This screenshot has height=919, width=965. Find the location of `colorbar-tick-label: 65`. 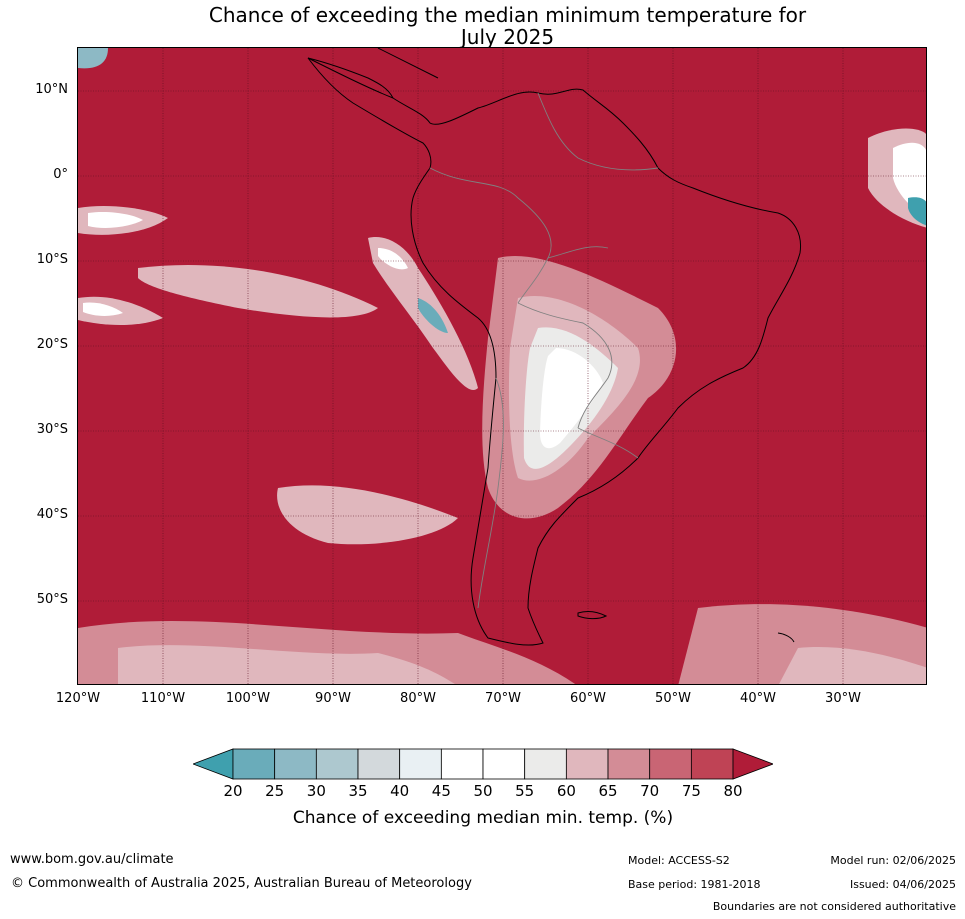

colorbar-tick-label: 65 is located at coordinates (608, 791).